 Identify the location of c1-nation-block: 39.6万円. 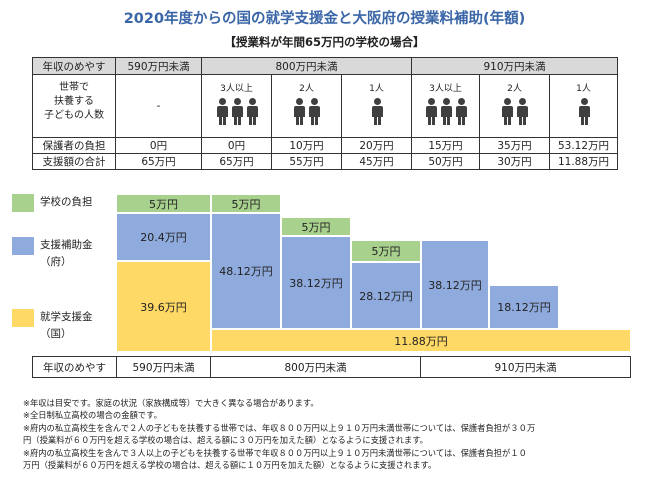
(163, 306).